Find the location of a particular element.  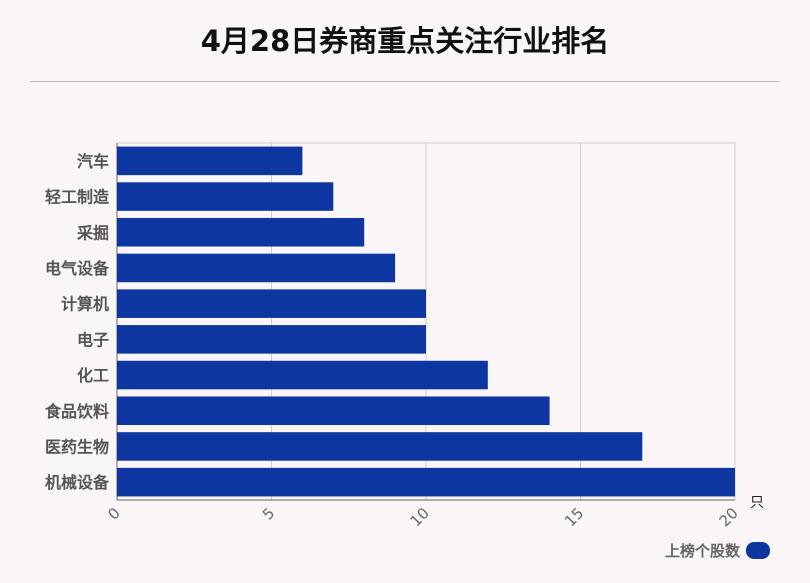

x-tick-label-3: 15 is located at coordinates (574, 517).